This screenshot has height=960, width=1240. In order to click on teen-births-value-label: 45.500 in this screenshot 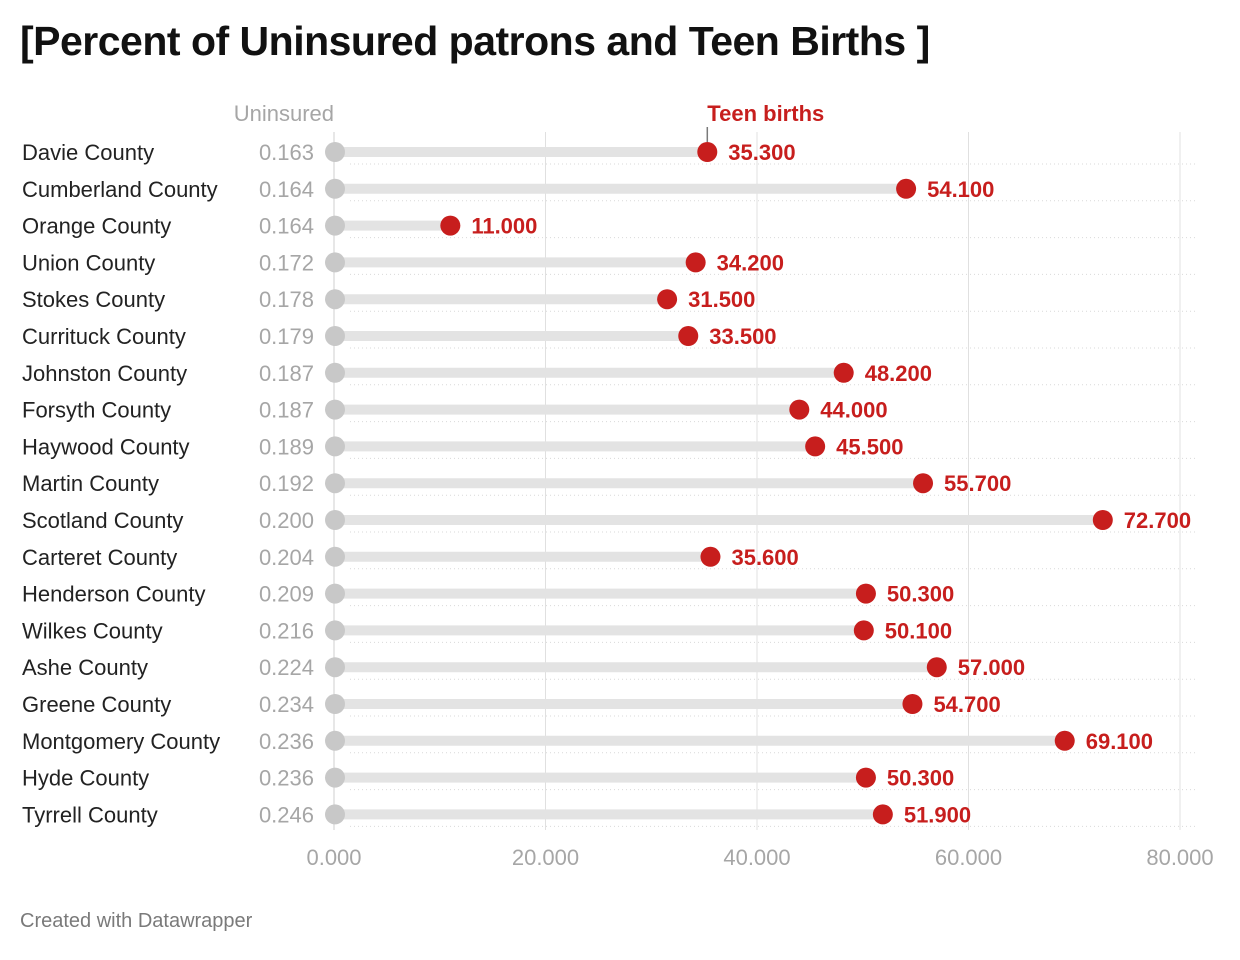, I will do `click(869, 446)`.